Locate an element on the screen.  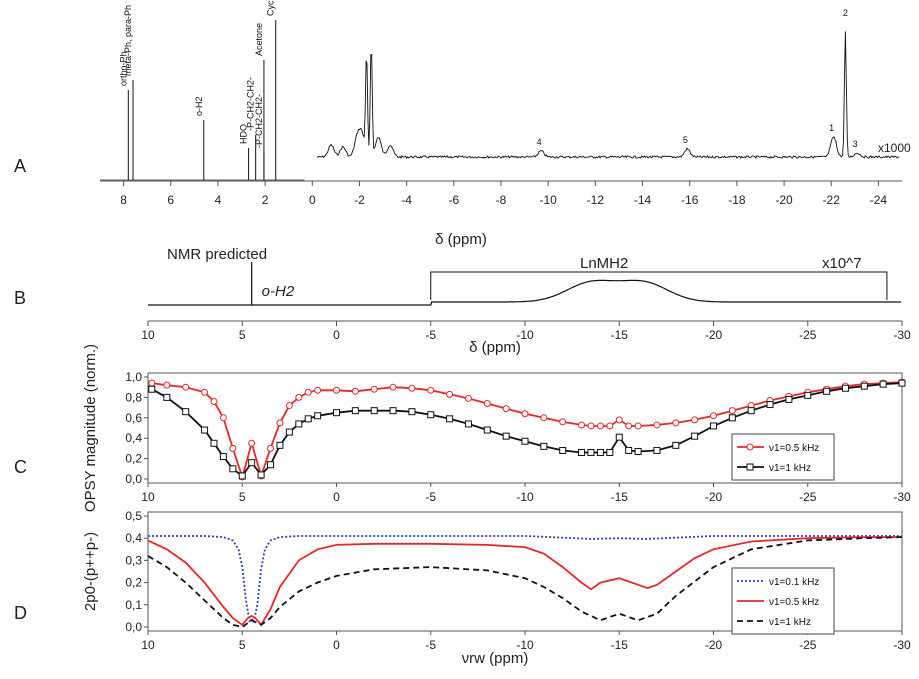
panel-a-tick-label: -22 is located at coordinates (832, 200).